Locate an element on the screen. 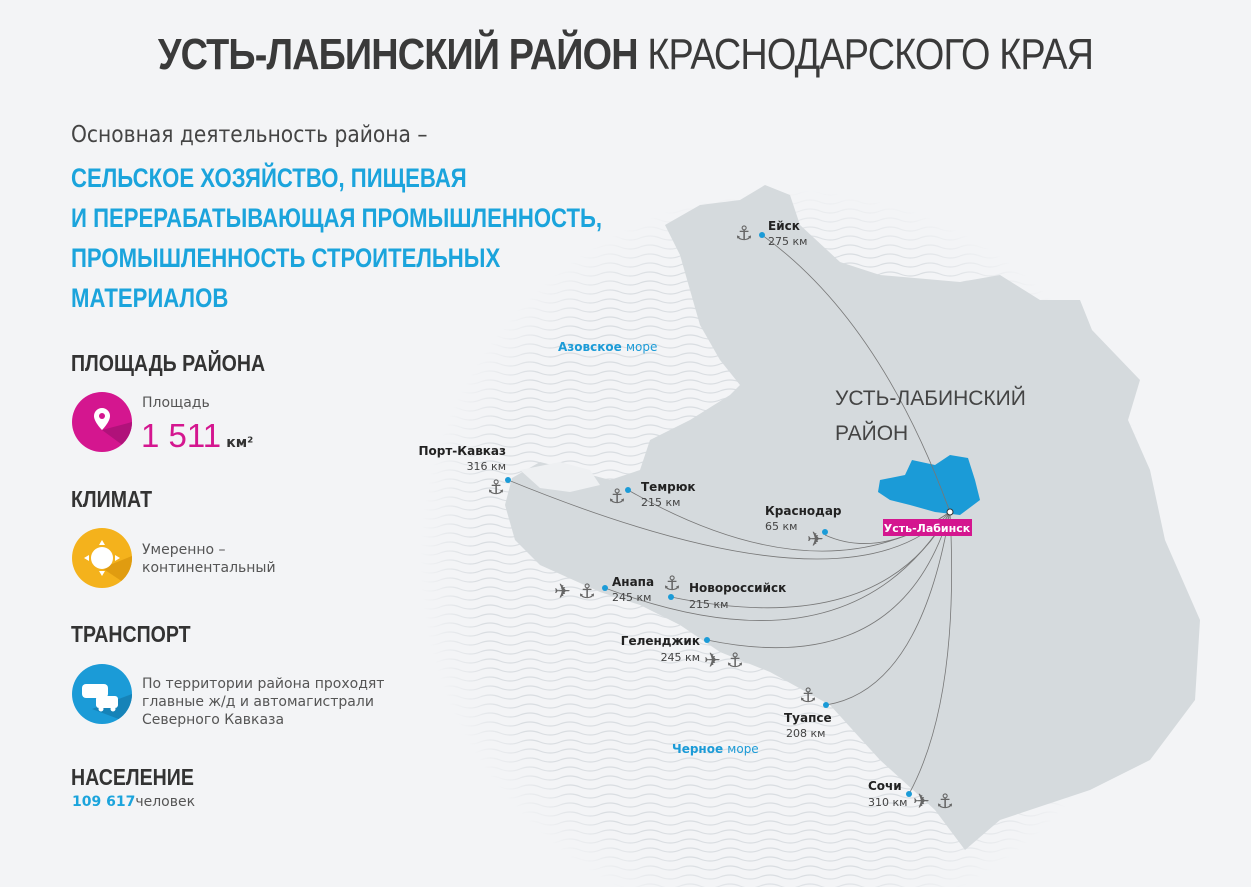 Image resolution: width=1251 pixels, height=887 pixels. district-label: РАЙОН is located at coordinates (871, 433).